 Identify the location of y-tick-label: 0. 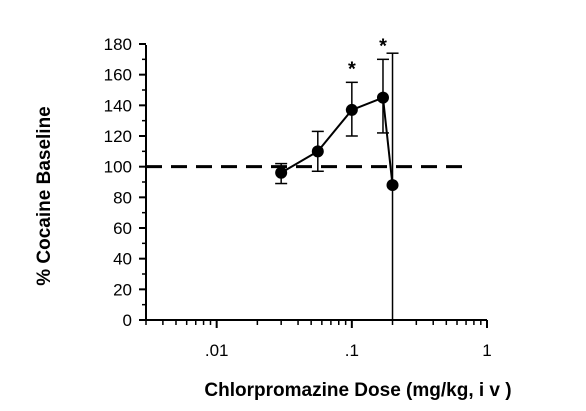
(127, 320).